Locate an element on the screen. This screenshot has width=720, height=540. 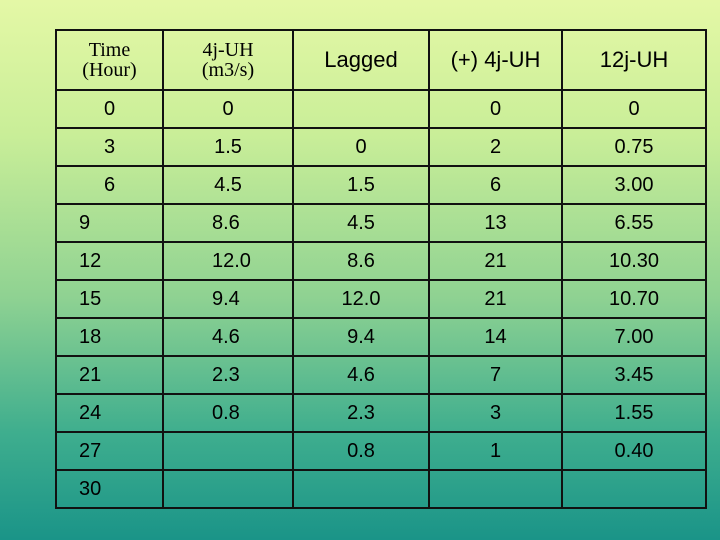
table-row: 6 4.5 1.5 6 3.00 is located at coordinates (381, 185).